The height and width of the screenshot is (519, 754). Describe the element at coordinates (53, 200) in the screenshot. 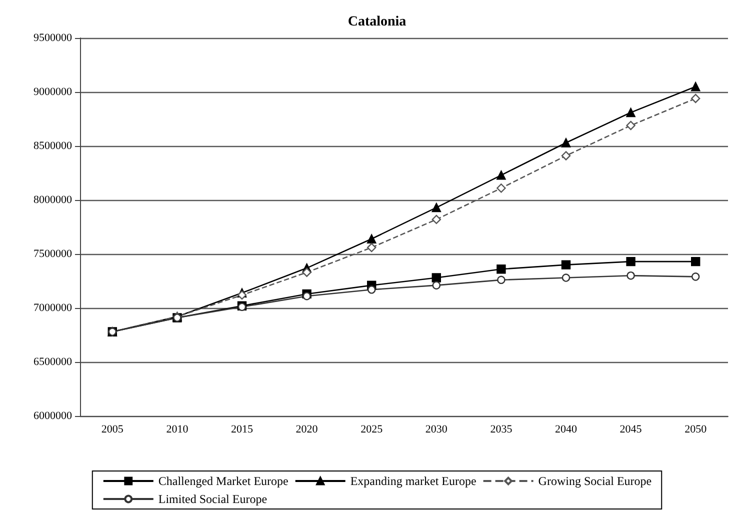

I see `y-tick-label: 8000000` at that location.